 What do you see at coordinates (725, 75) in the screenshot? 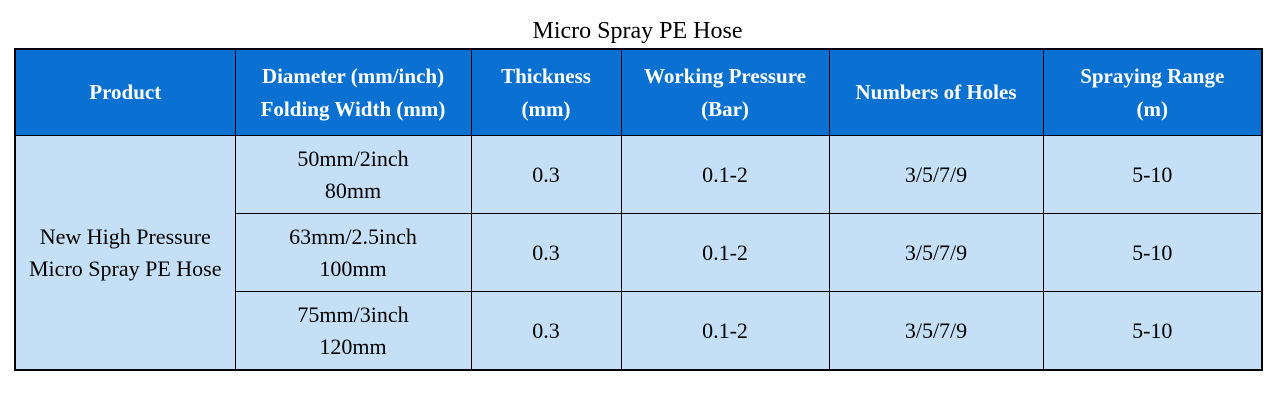
I see `header-working-pressure-line1: Working Pressure` at bounding box center [725, 75].